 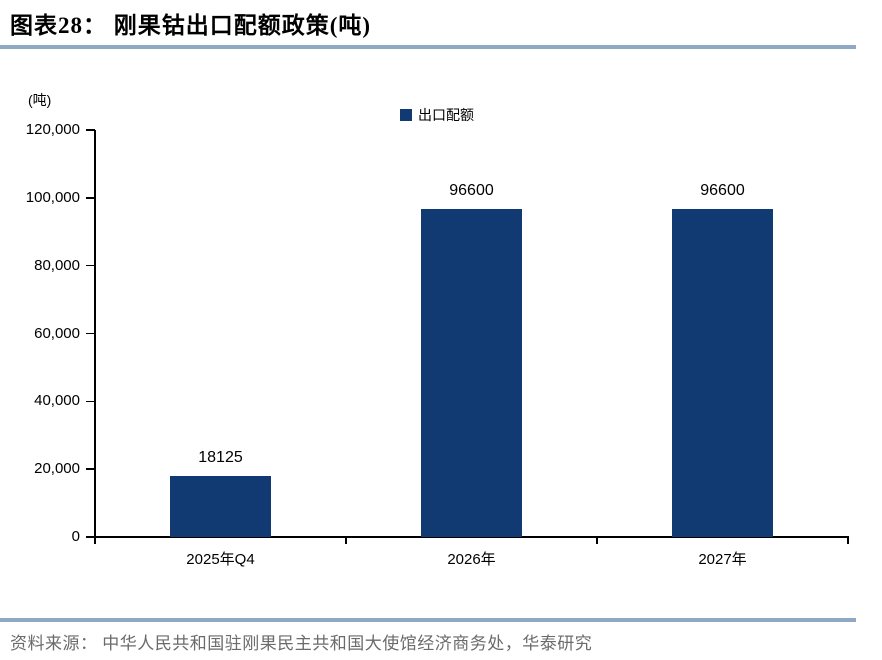 I want to click on legend-label: 出口配额, so click(x=446, y=115).